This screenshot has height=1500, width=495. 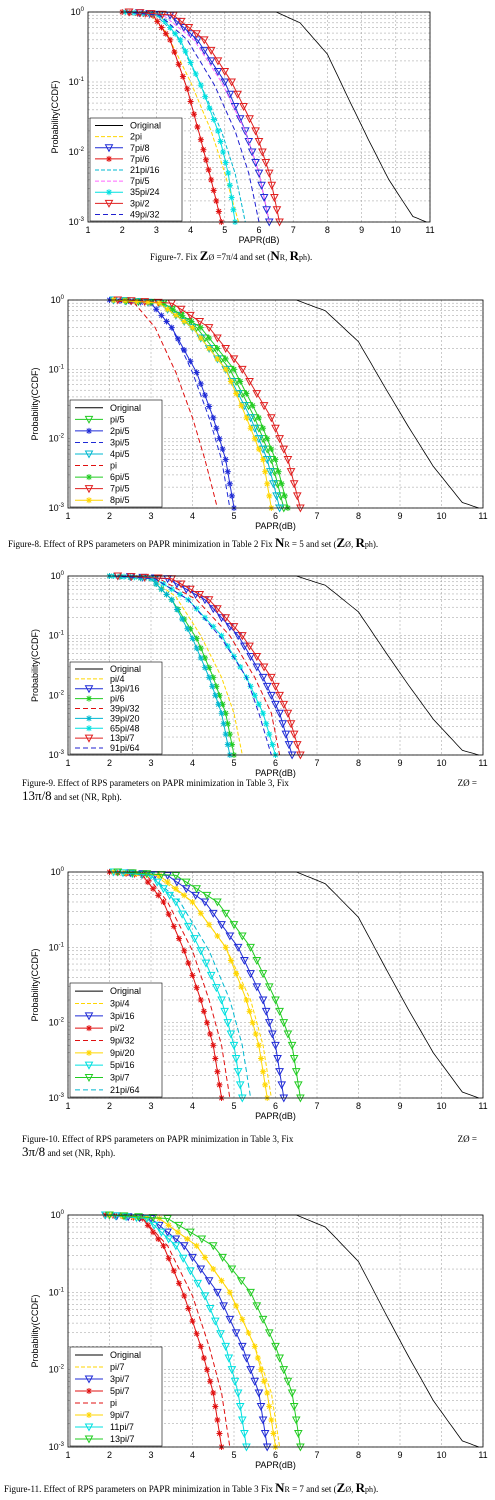 What do you see at coordinates (57, 1447) in the screenshot?
I see `y-tick-label: 10-3` at bounding box center [57, 1447].